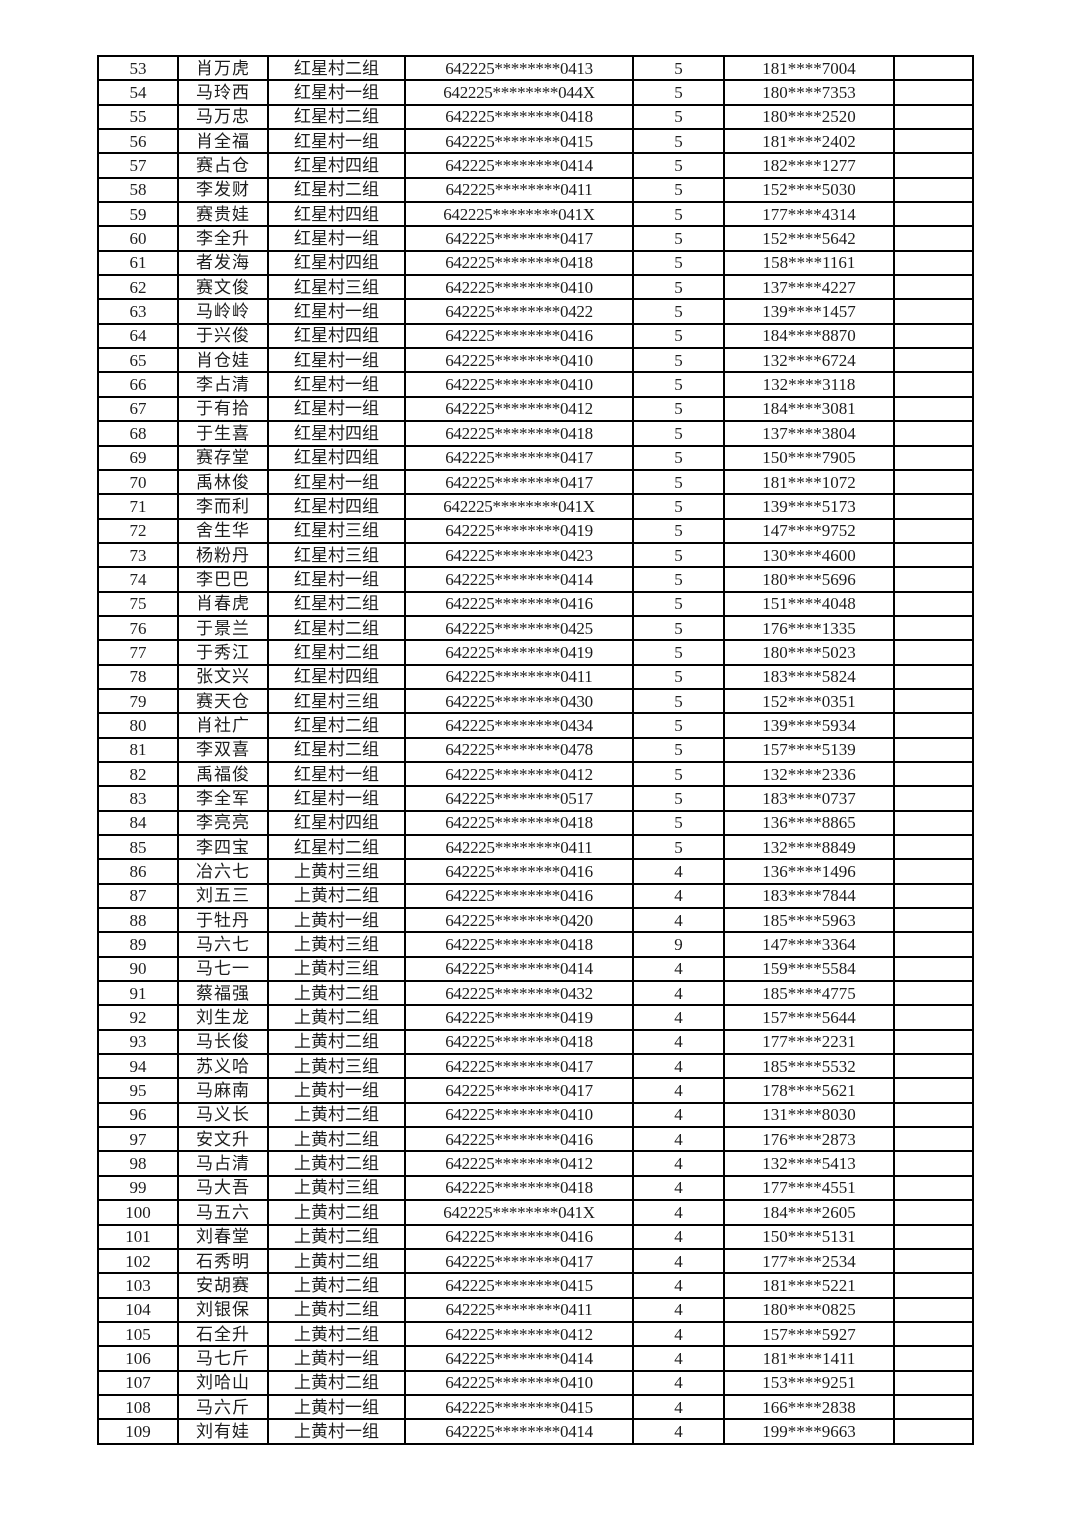  I want to click on cell-person-name: 安文升, so click(223, 1139).